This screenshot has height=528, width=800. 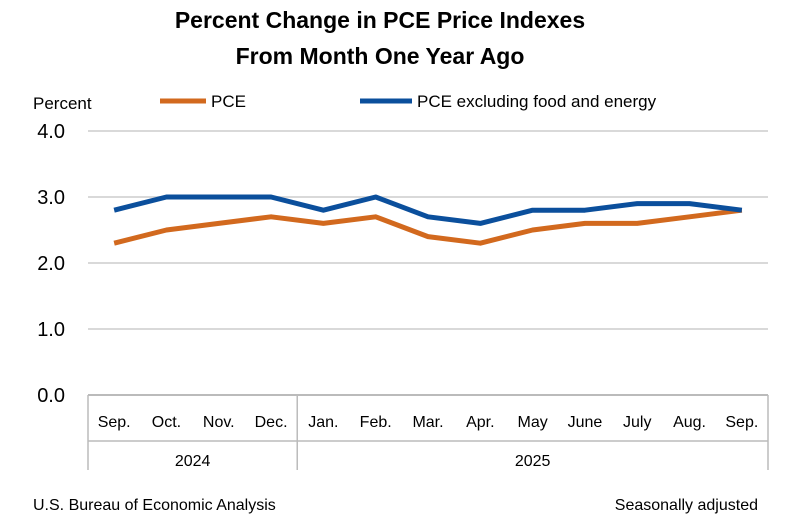 I want to click on year-label: 2025, so click(x=533, y=461).